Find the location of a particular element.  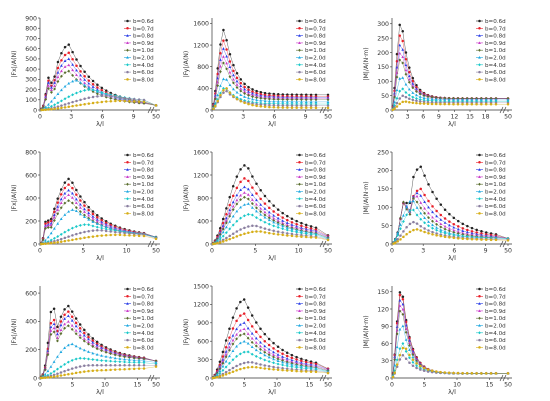

y-tick-label: 60 is located at coordinates (385, 344).